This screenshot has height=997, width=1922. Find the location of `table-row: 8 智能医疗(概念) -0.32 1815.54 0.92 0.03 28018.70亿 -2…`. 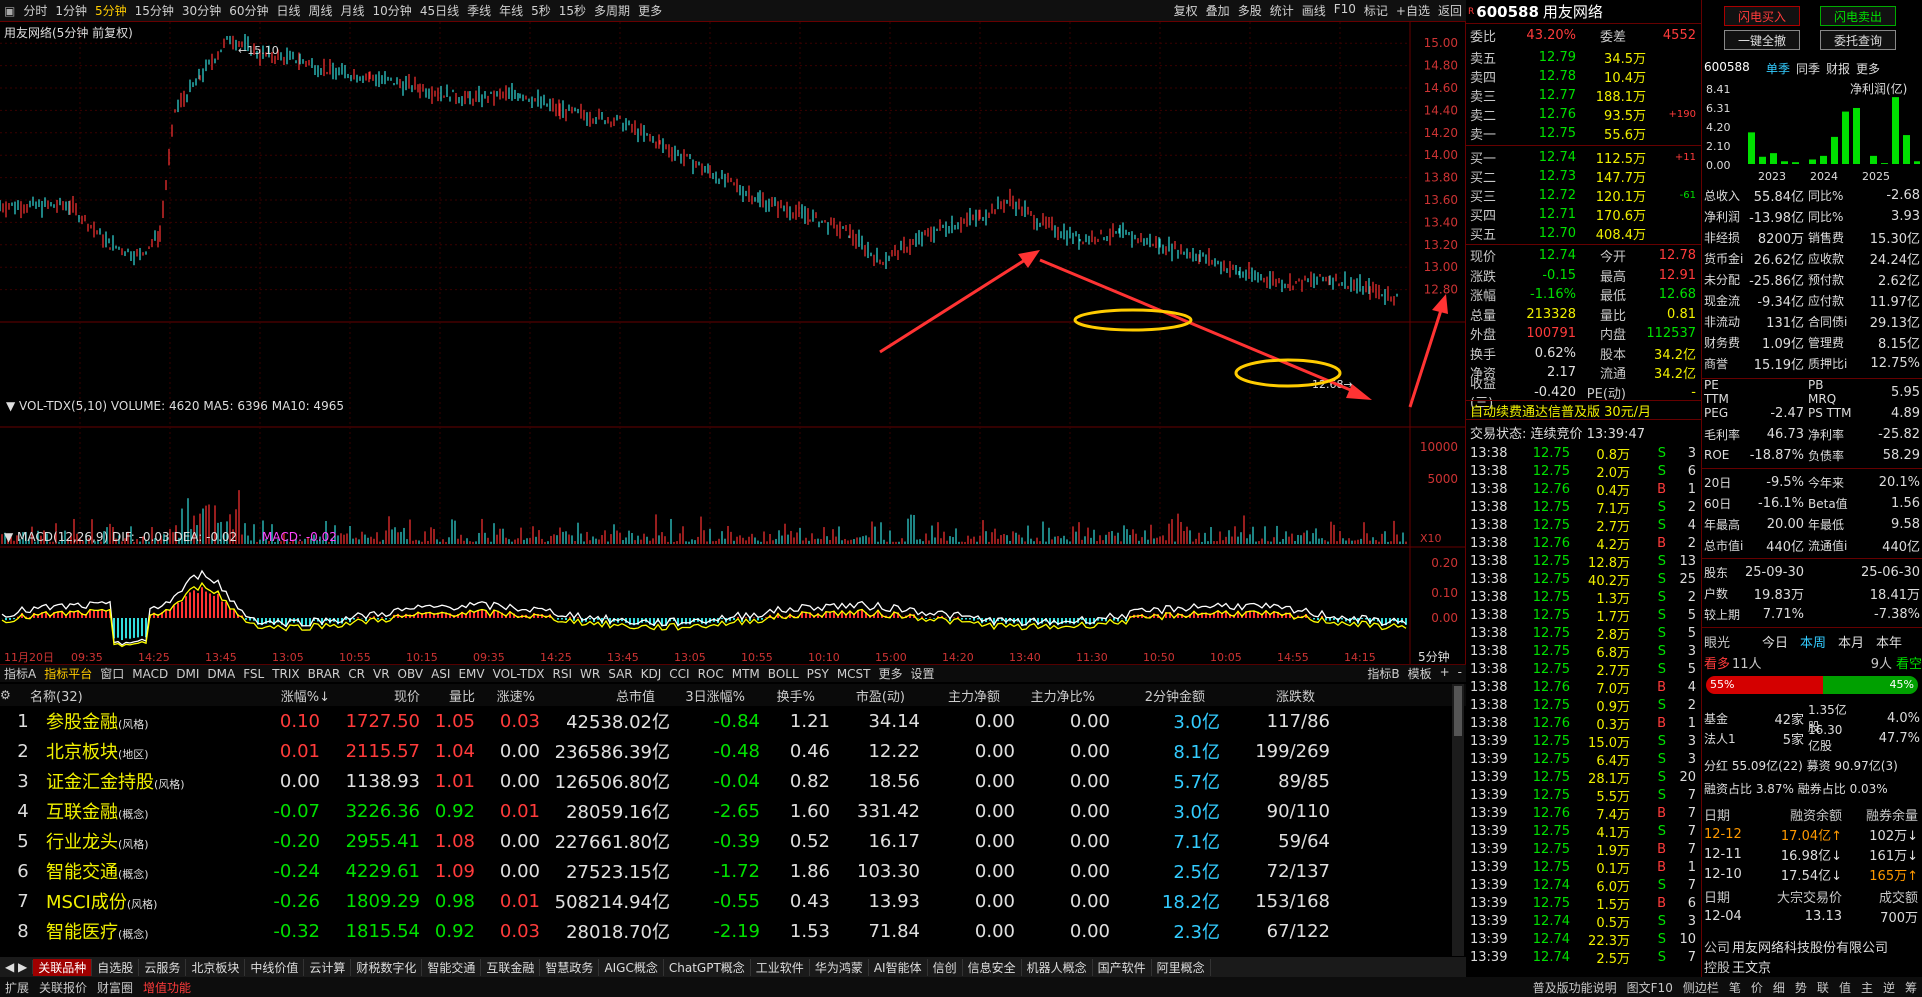

table-row: 8 智能医疗(概念) -0.32 1815.54 0.92 0.03 28018.70亿 -2… is located at coordinates (725, 931).